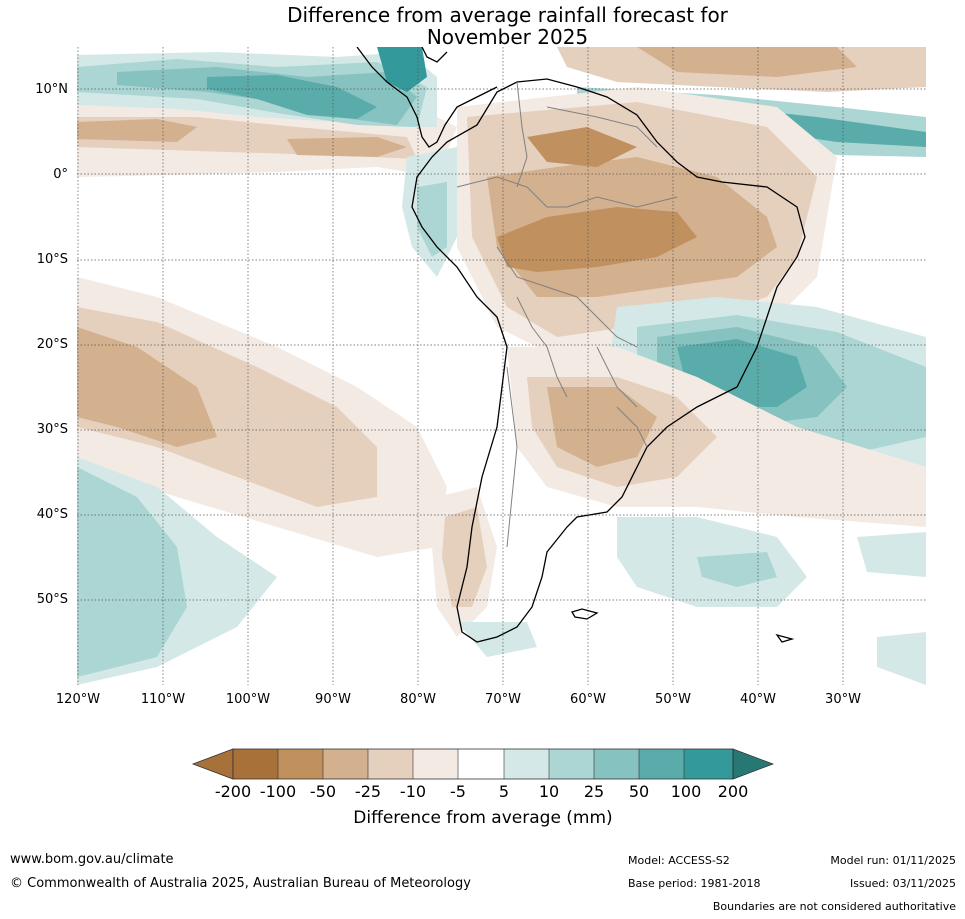 The height and width of the screenshot is (919, 965). What do you see at coordinates (163, 699) in the screenshot?
I see `lon-label-110w: 110°W` at bounding box center [163, 699].